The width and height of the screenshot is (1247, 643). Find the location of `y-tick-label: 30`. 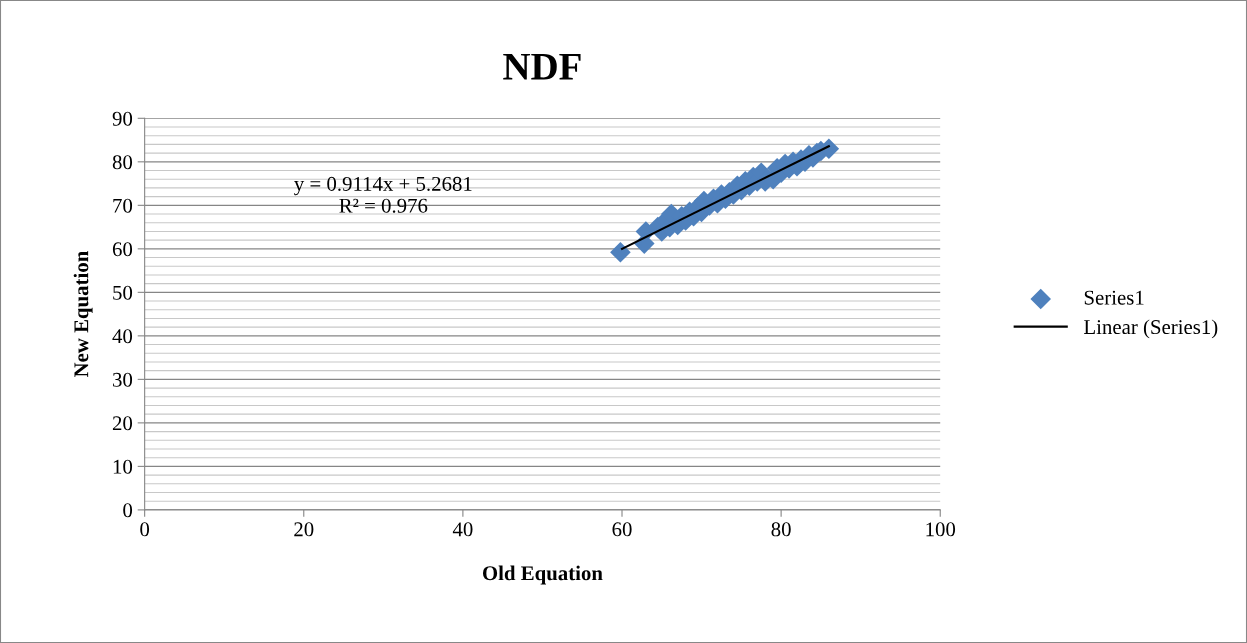

y-tick-label: 30 is located at coordinates (123, 379).